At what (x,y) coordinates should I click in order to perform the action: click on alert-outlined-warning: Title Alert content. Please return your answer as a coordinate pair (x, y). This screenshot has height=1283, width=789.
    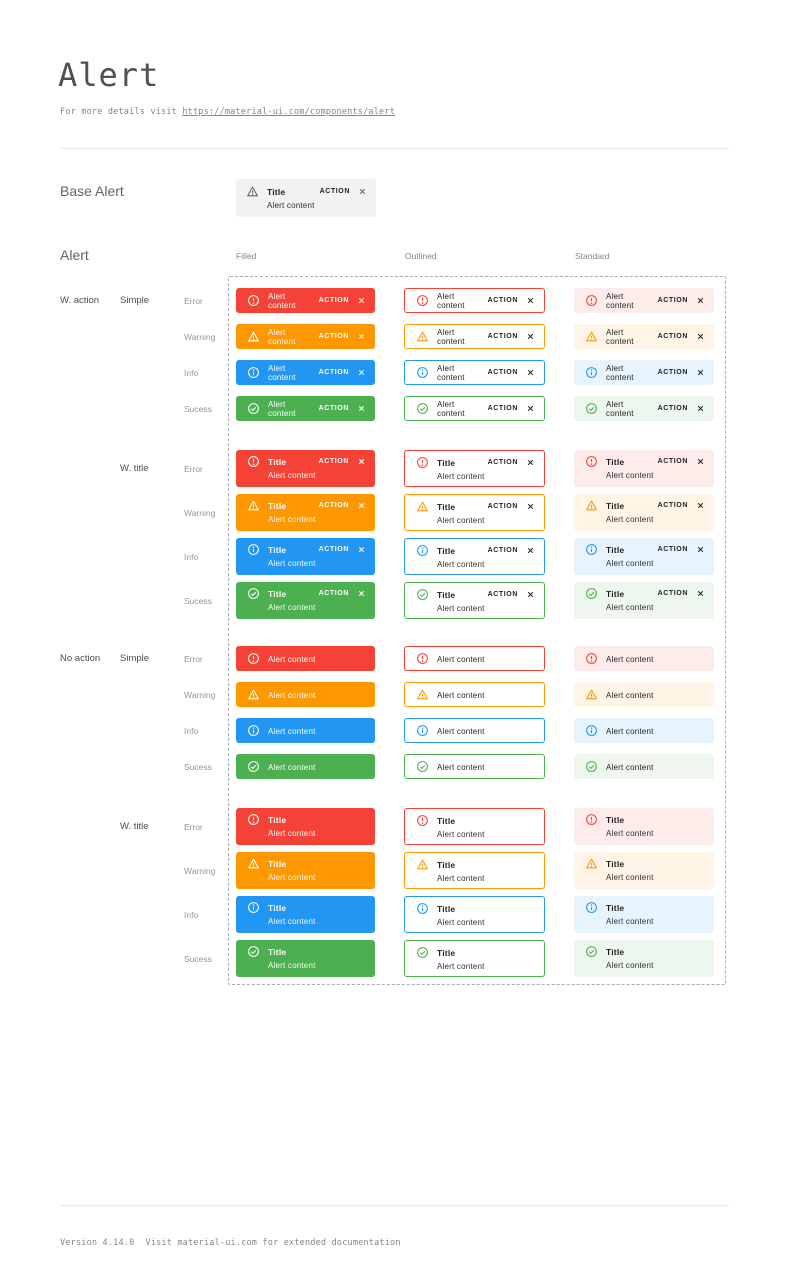
    Looking at the image, I should click on (474, 870).